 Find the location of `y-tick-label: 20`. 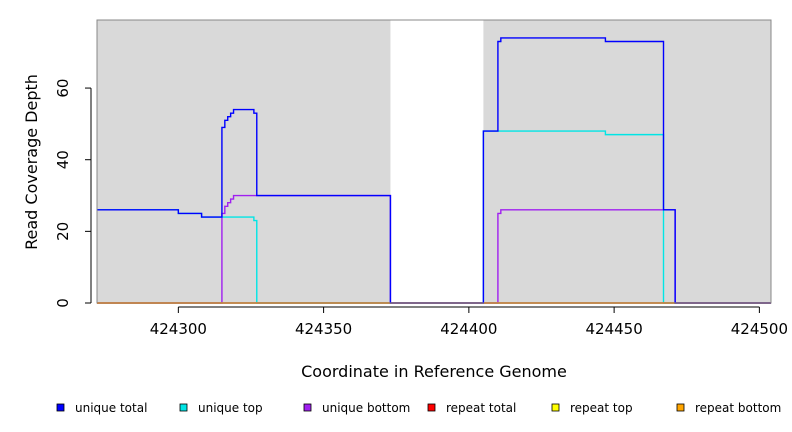

y-tick-label: 20 is located at coordinates (63, 231).